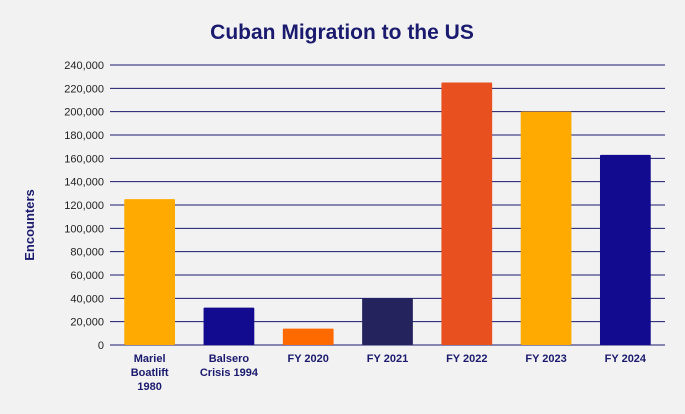 Image resolution: width=685 pixels, height=414 pixels. Describe the element at coordinates (342, 32) in the screenshot. I see `chart-title: Cuban Migration to the US` at that location.